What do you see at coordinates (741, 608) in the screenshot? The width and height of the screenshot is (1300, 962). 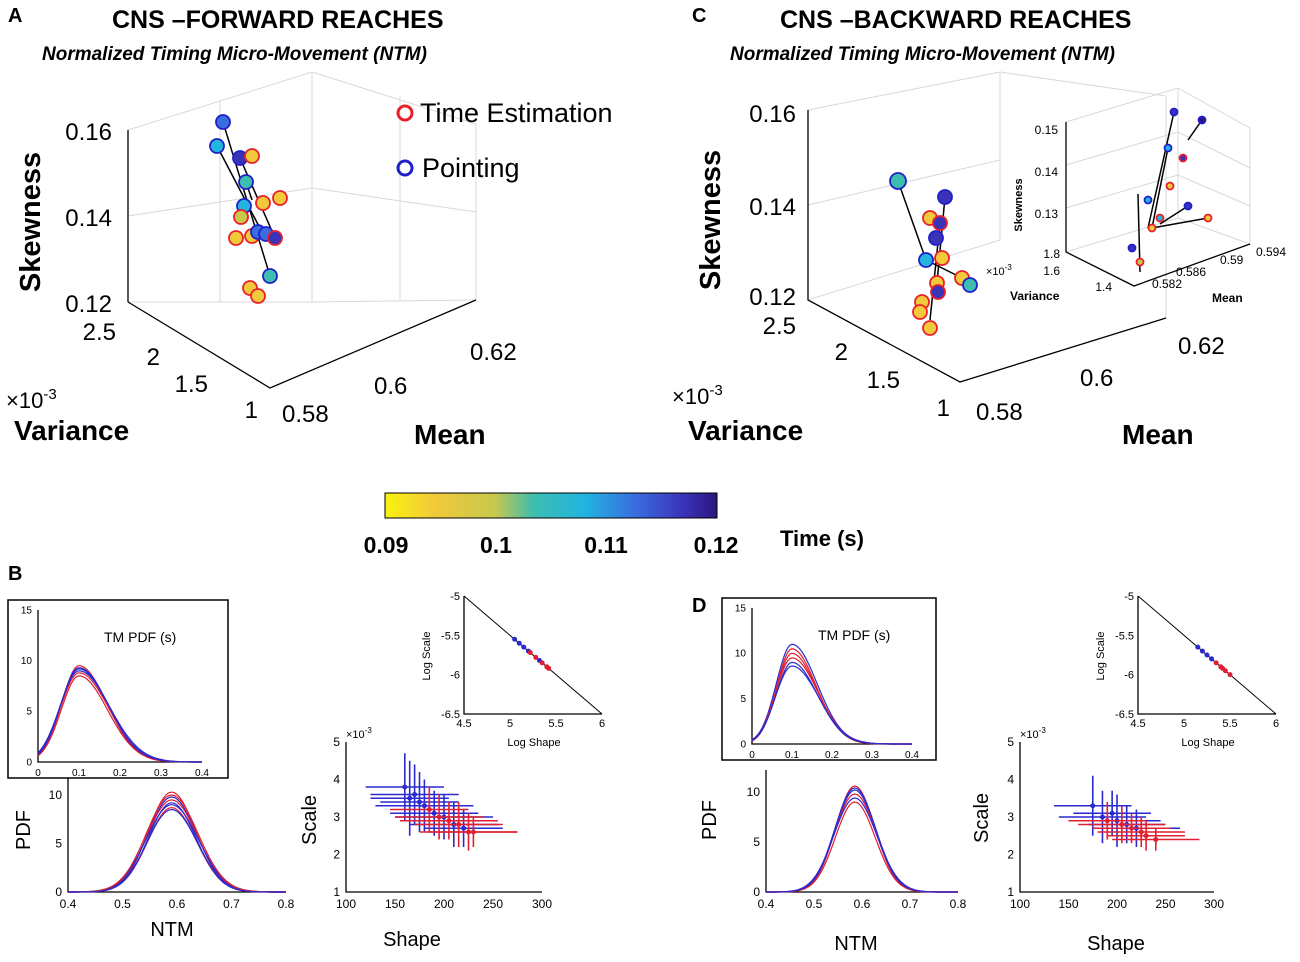 I see `y-tick-label: 15` at bounding box center [741, 608].